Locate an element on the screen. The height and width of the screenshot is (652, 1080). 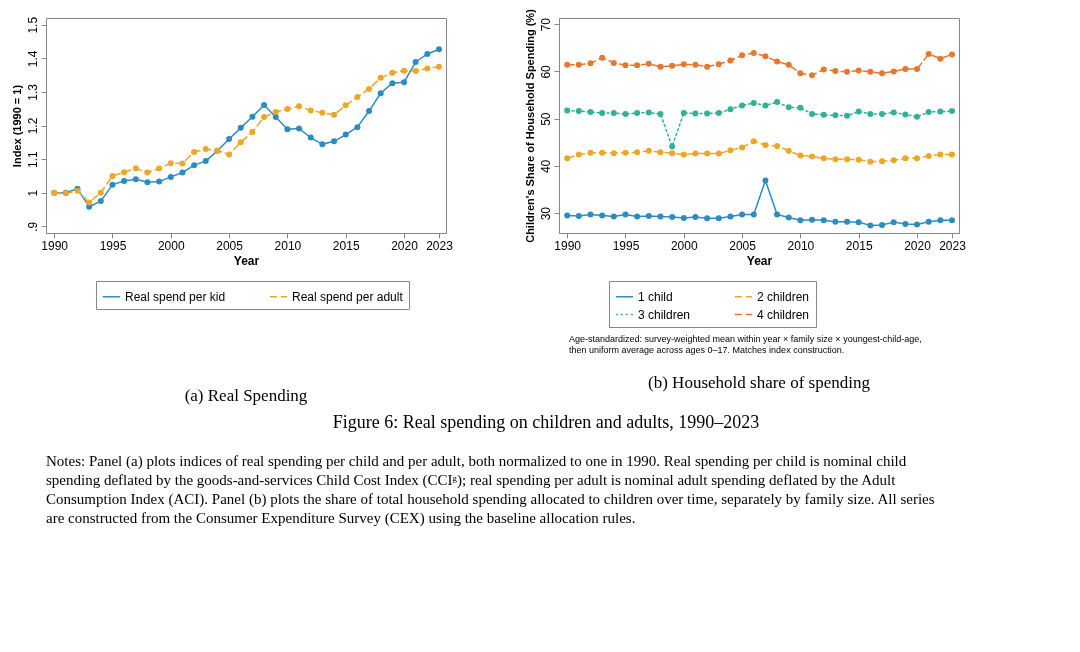
y-tick-label: 30 is located at coordinates (545, 213).